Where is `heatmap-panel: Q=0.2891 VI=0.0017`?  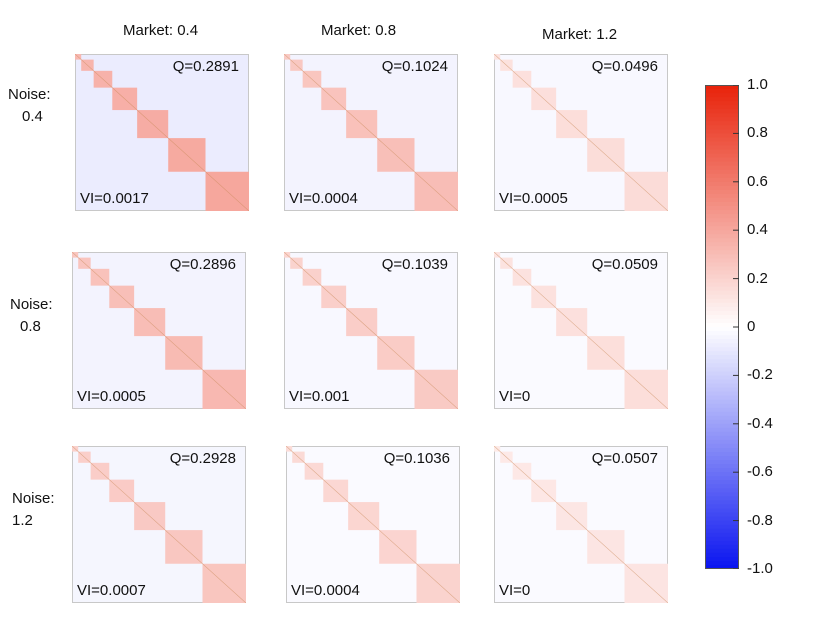
heatmap-panel: Q=0.2891 VI=0.0017 is located at coordinates (162, 132).